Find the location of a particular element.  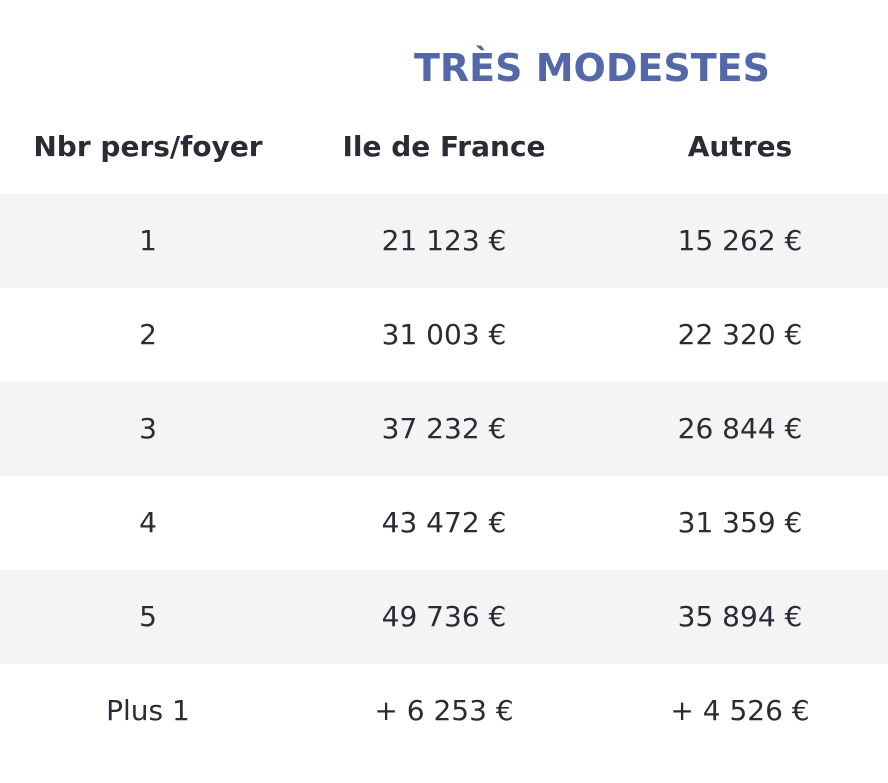

header-household-size: Nbr pers/foyer is located at coordinates (148, 146).